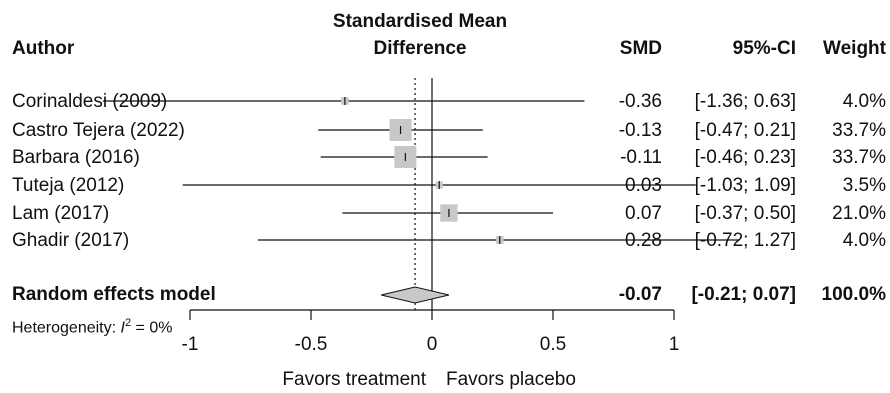  What do you see at coordinates (90, 101) in the screenshot?
I see `study-author: Corinaldesi (2009)` at bounding box center [90, 101].